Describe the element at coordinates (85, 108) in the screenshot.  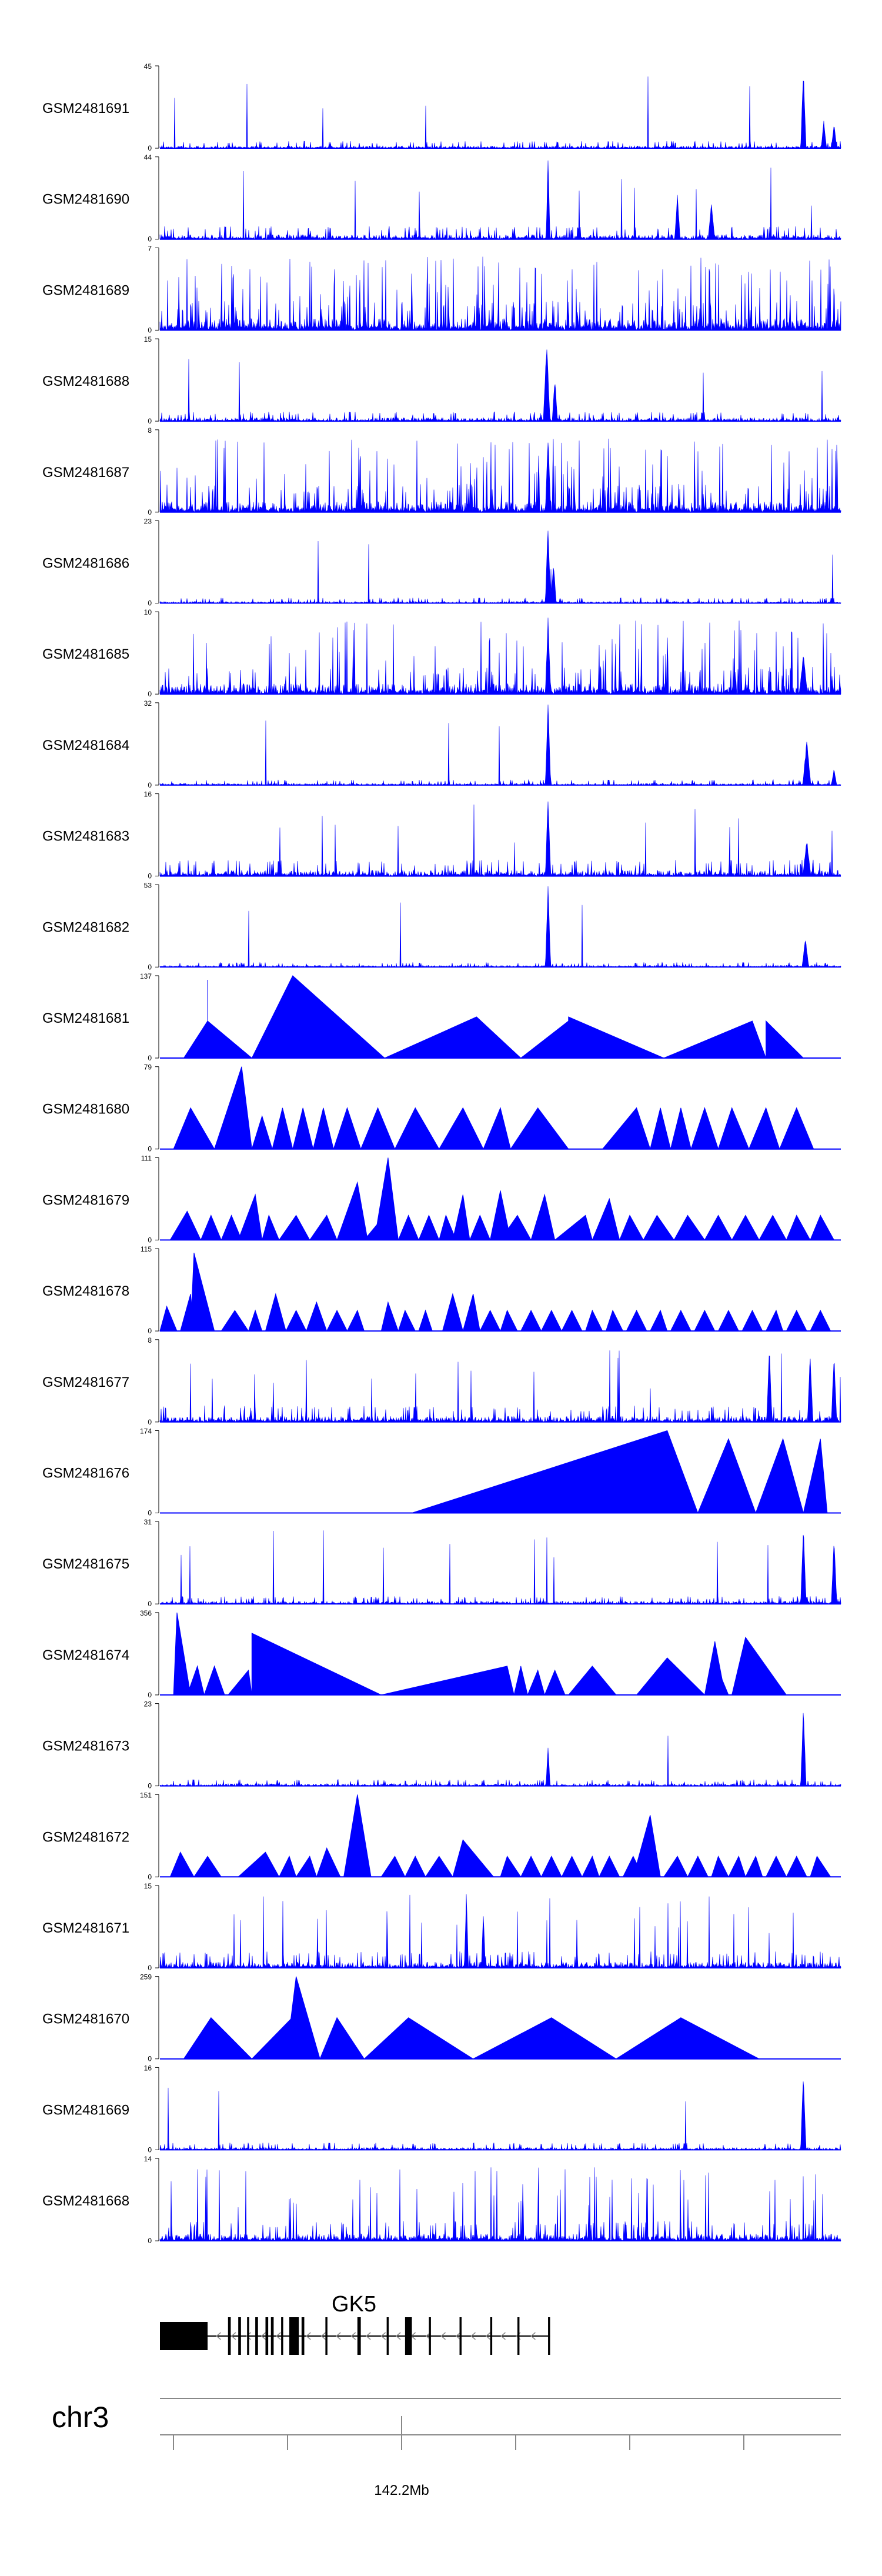
I see `track-label: GSM2481691` at that location.